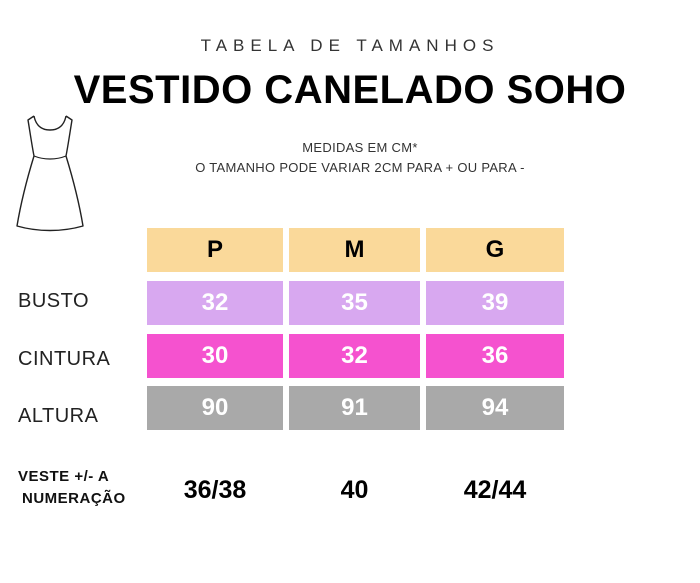 The image size is (700, 583). Describe the element at coordinates (215, 490) in the screenshot. I see `equivalence-p-value: 36/38` at that location.